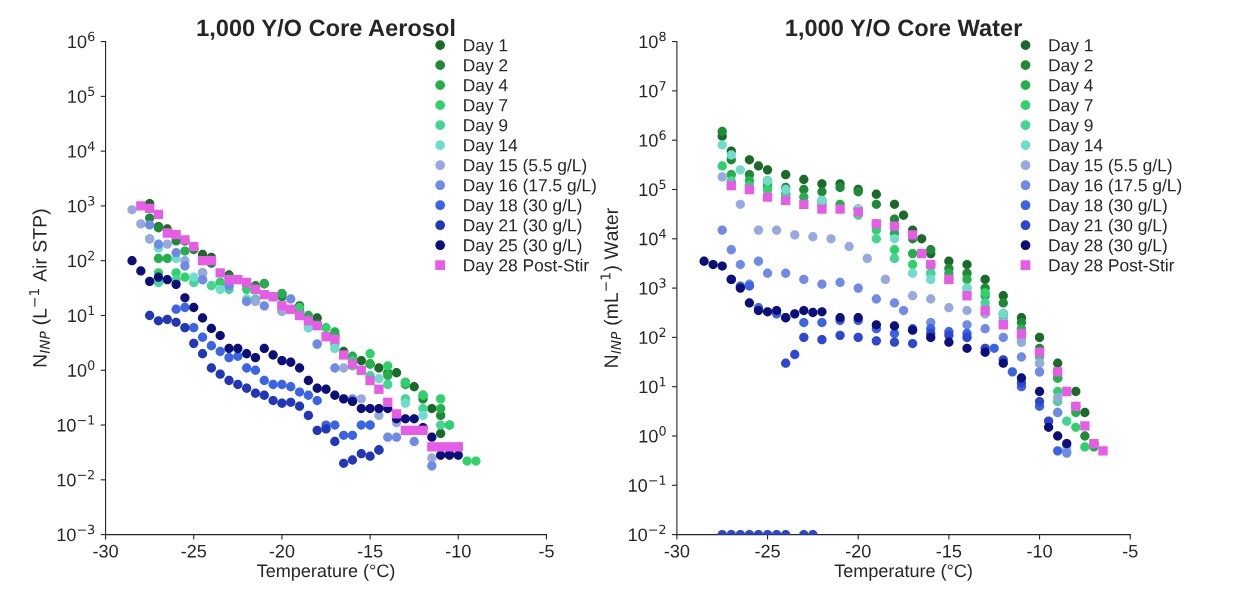  I want to click on legend-label: Day 28 (30 g/L), so click(1108, 246).